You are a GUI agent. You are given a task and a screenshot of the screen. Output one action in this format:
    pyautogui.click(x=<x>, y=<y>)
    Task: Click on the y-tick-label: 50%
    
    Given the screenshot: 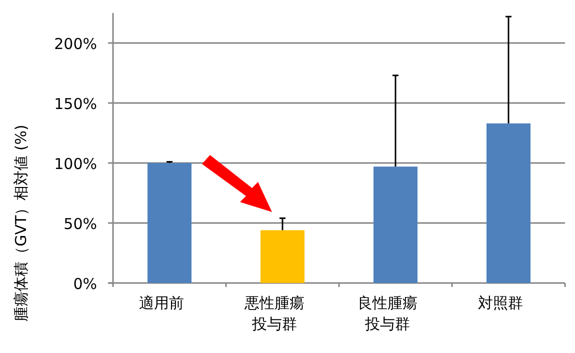 What is the action you would take?
    pyautogui.click(x=80, y=224)
    